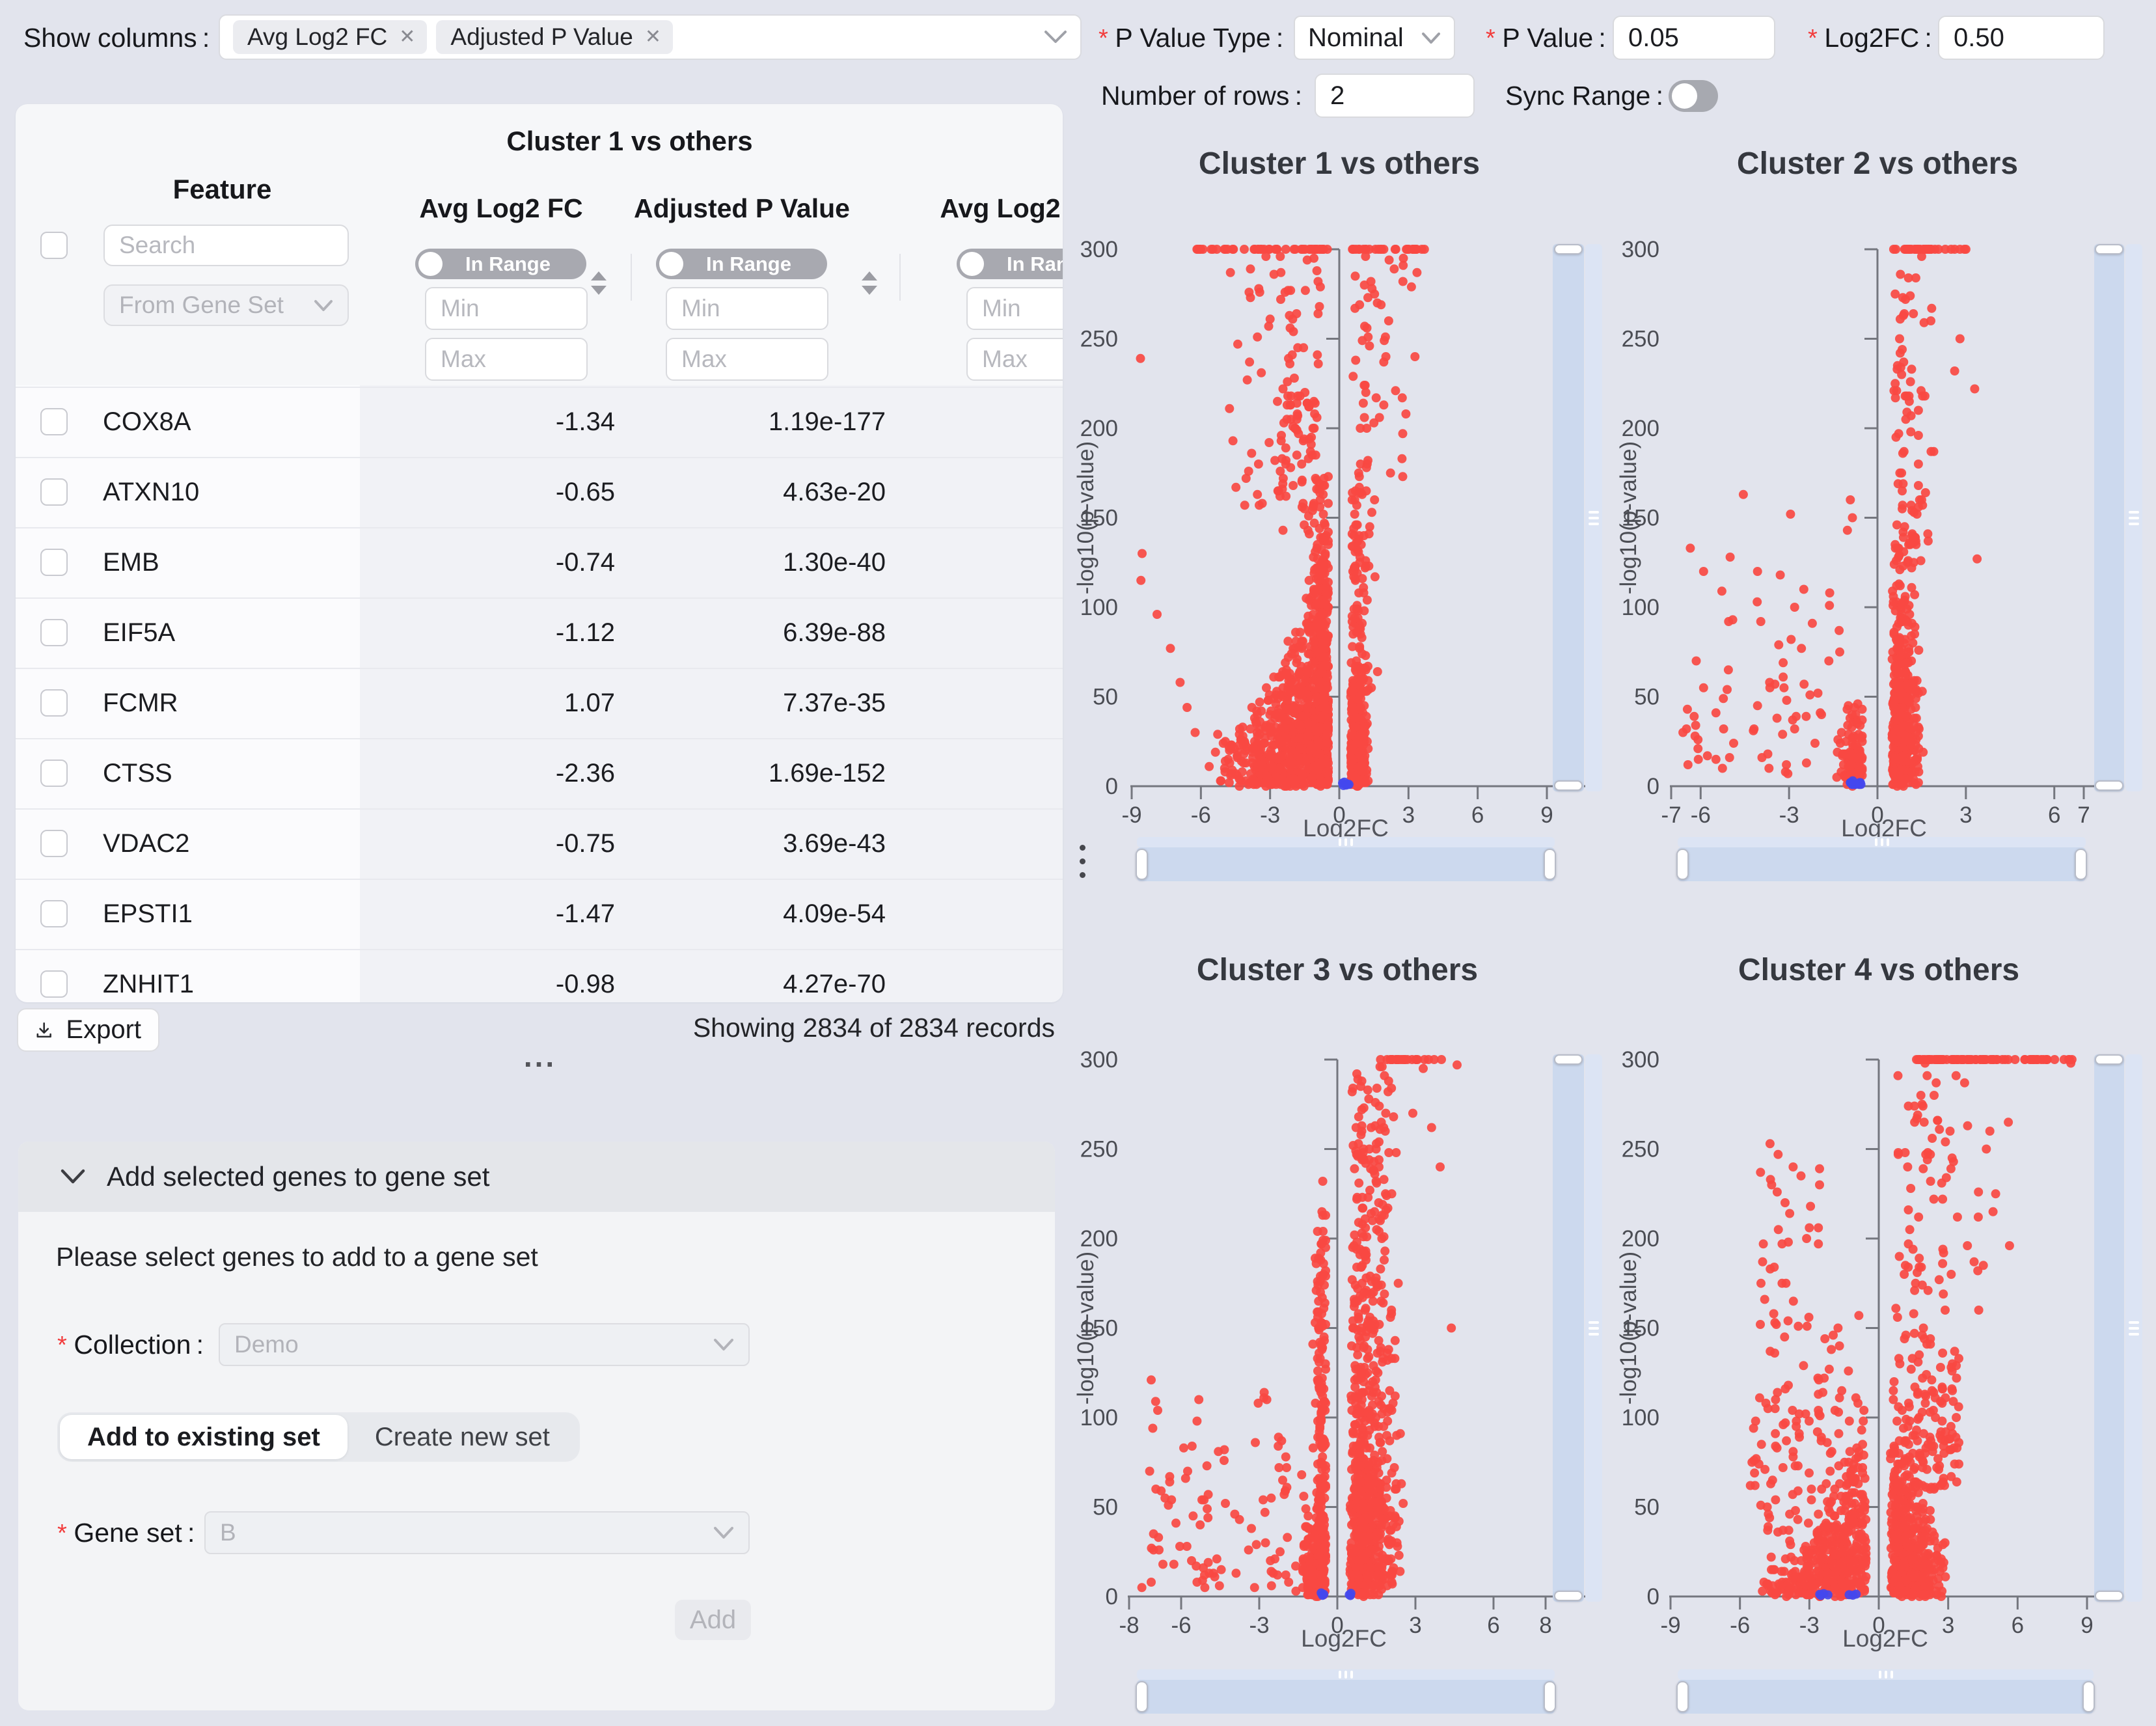 This screenshot has height=1726, width=2156. I want to click on x-axis-label: Log2FC, so click(1344, 1638).